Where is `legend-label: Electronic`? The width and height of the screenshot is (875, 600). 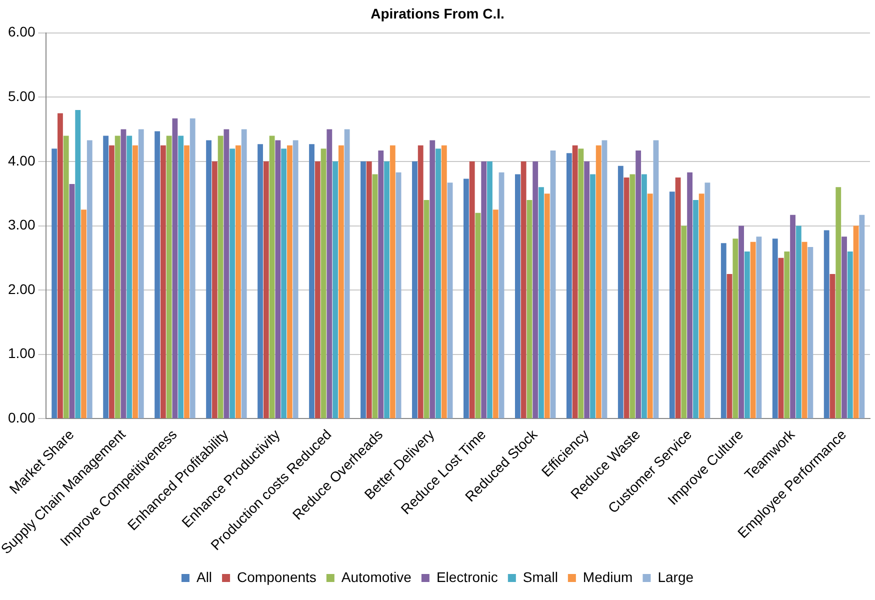 legend-label: Electronic is located at coordinates (467, 576).